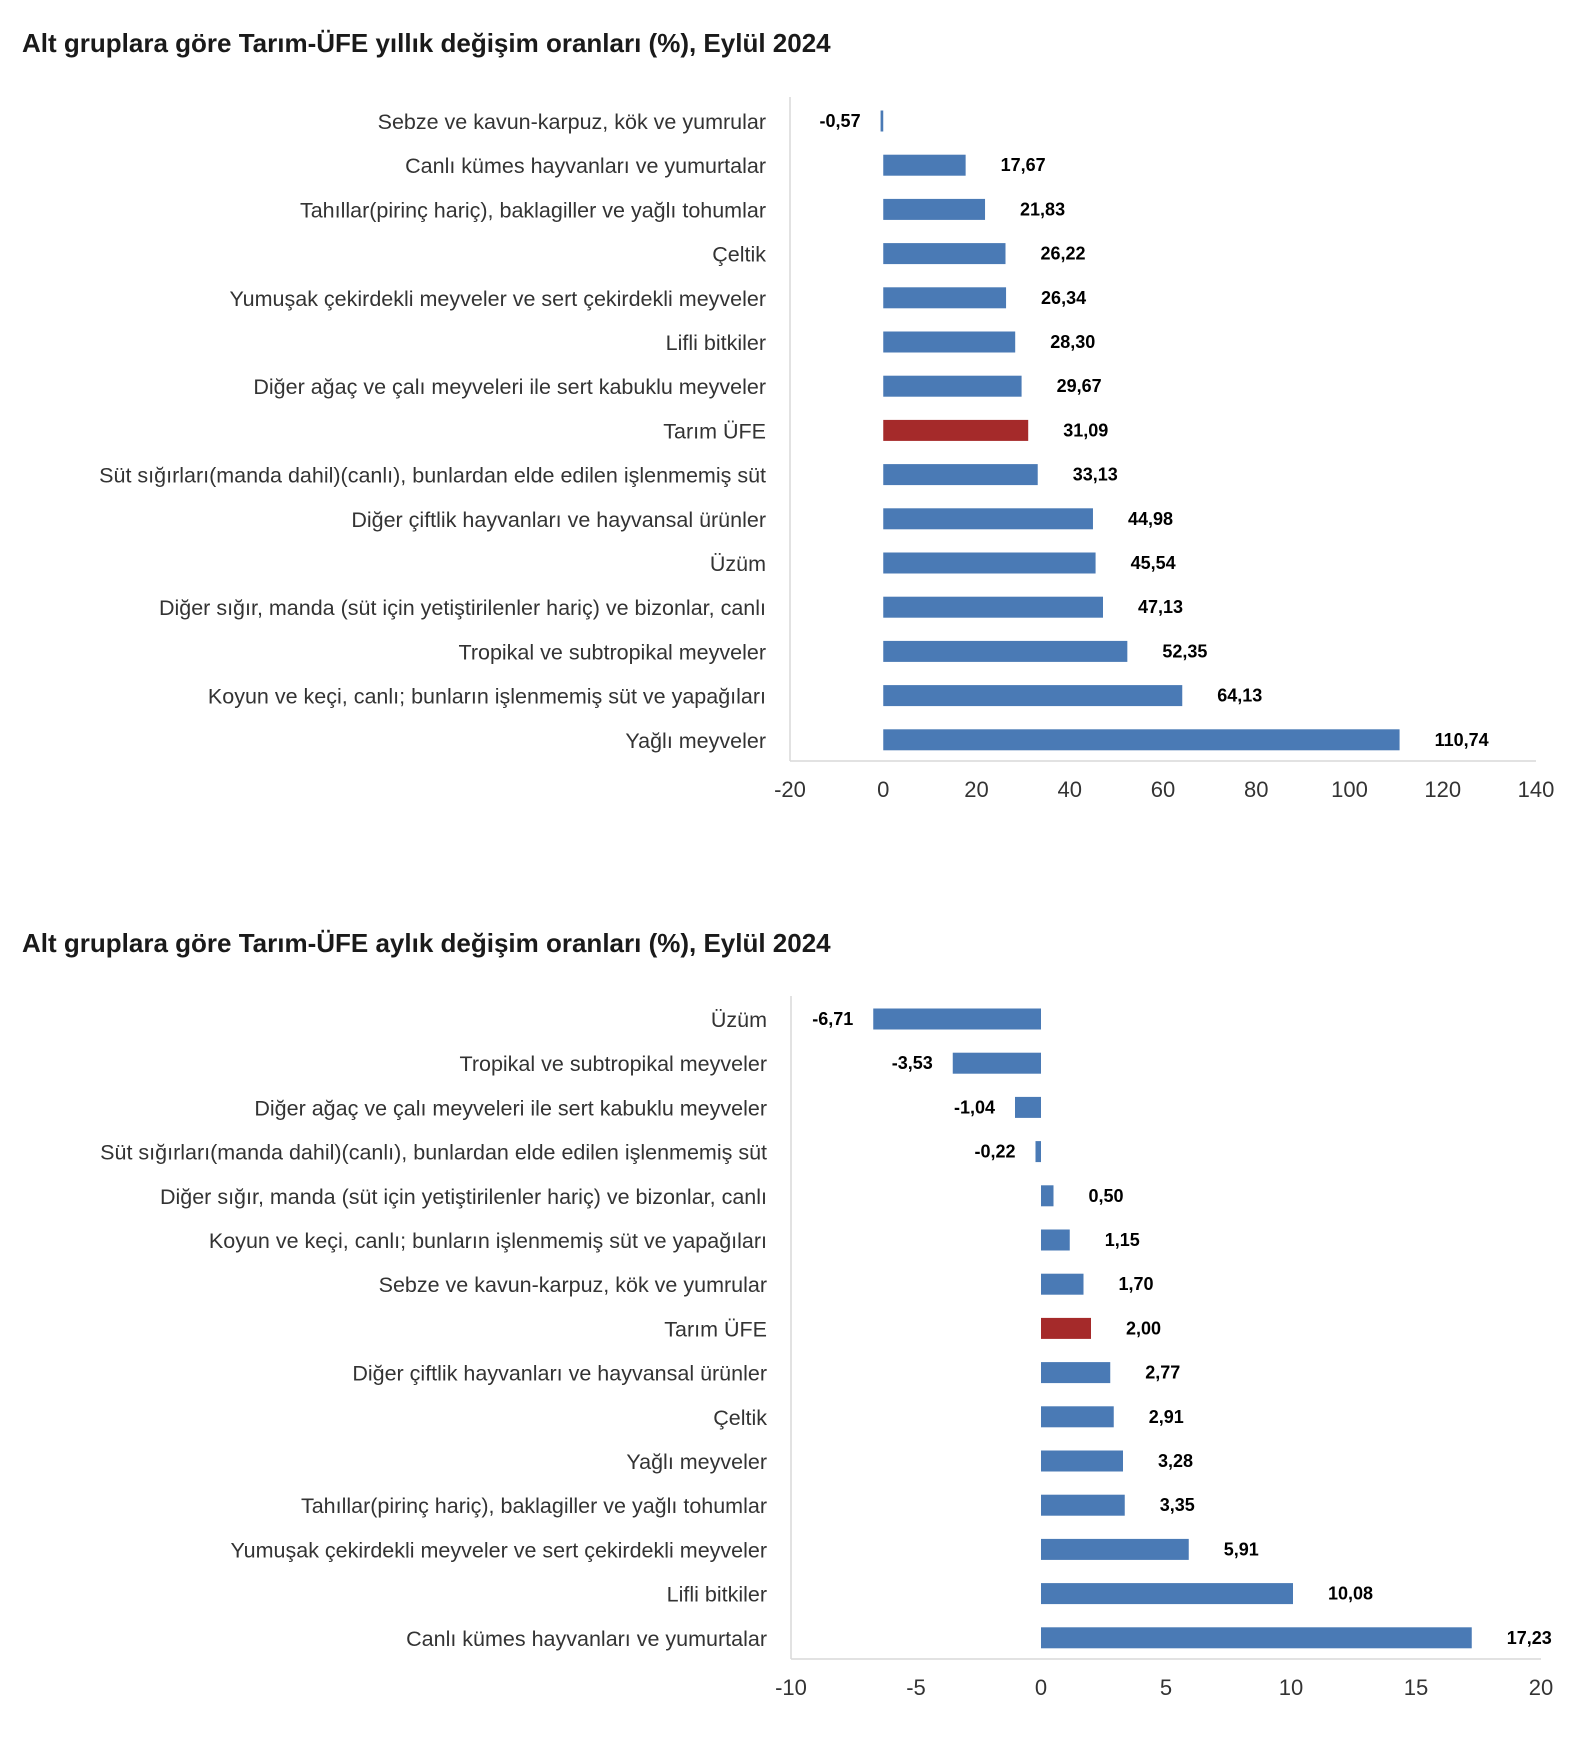  Describe the element at coordinates (1529, 1638) in the screenshot. I see `value-label: 17,23` at that location.